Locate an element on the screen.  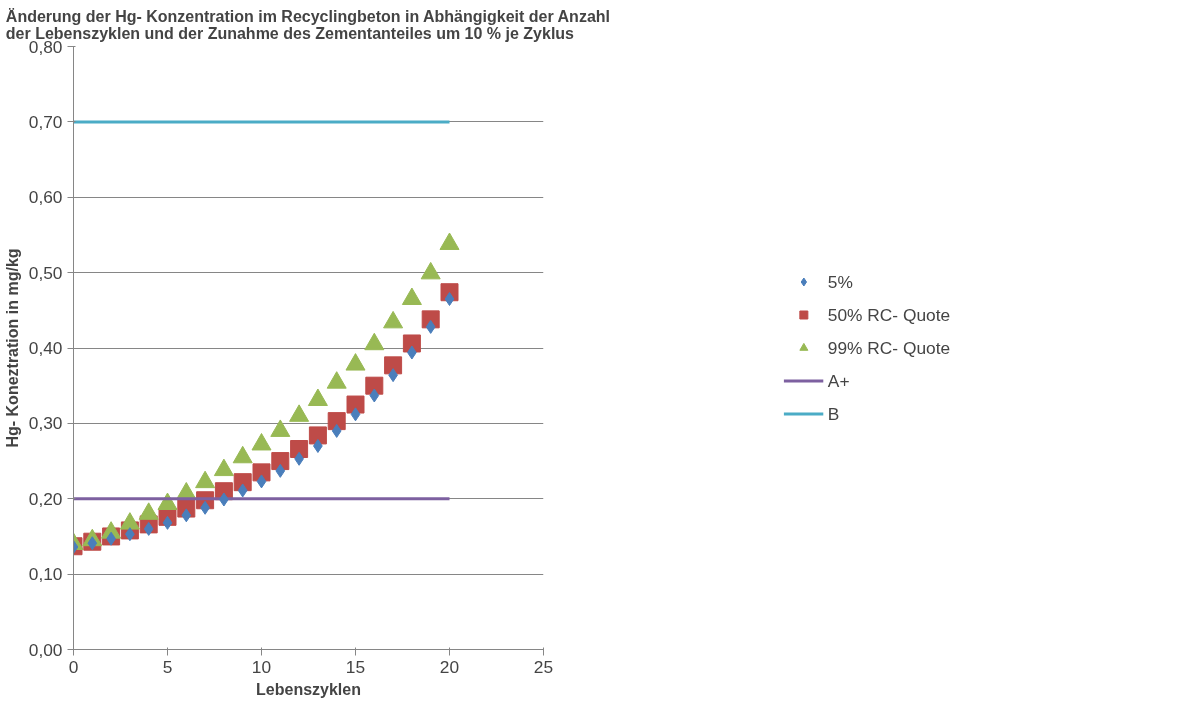
x-tick-label: 10 is located at coordinates (261, 666).